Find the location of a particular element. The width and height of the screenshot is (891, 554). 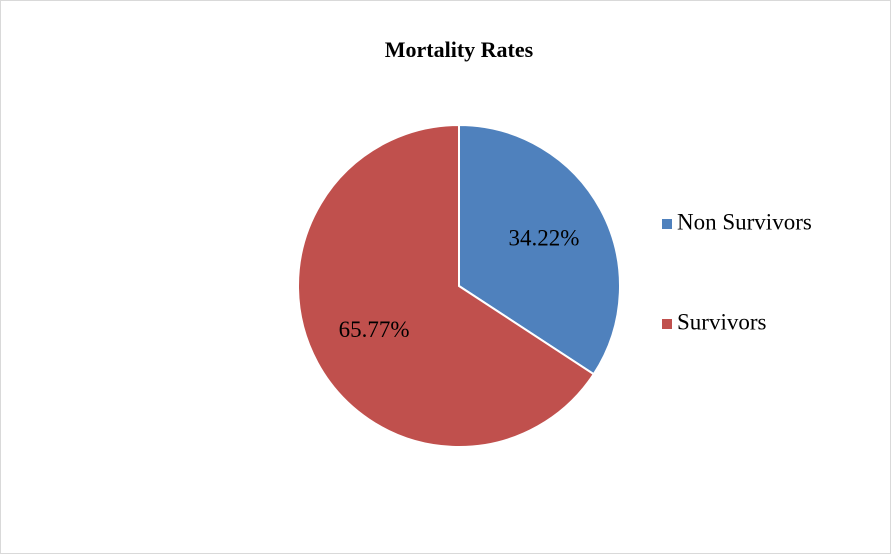

legend-label: Survivors is located at coordinates (722, 321).